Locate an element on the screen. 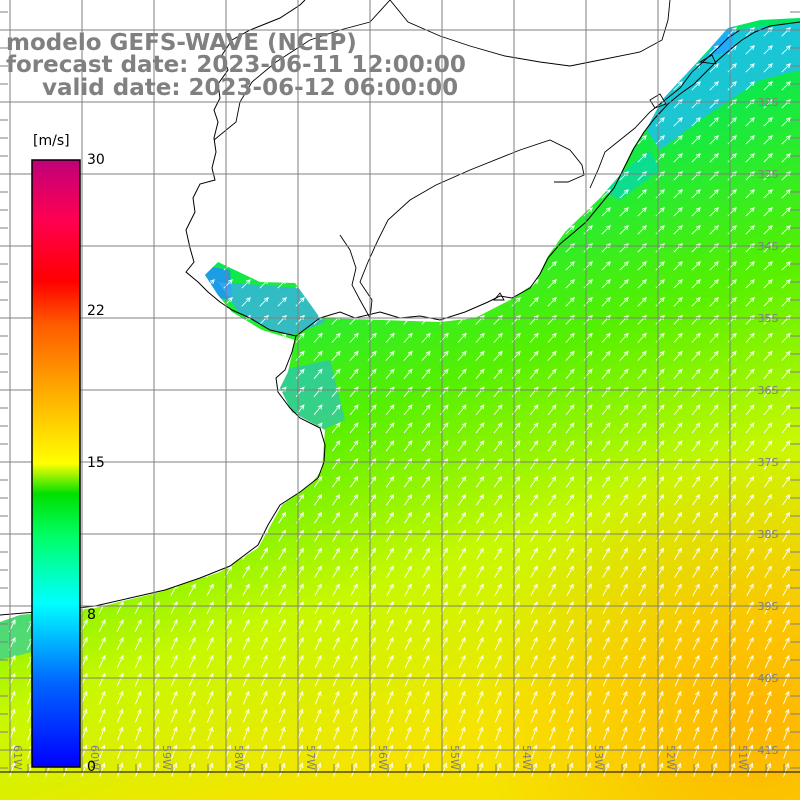 This screenshot has width=800, height=800. lat-label: 33S is located at coordinates (768, 174).